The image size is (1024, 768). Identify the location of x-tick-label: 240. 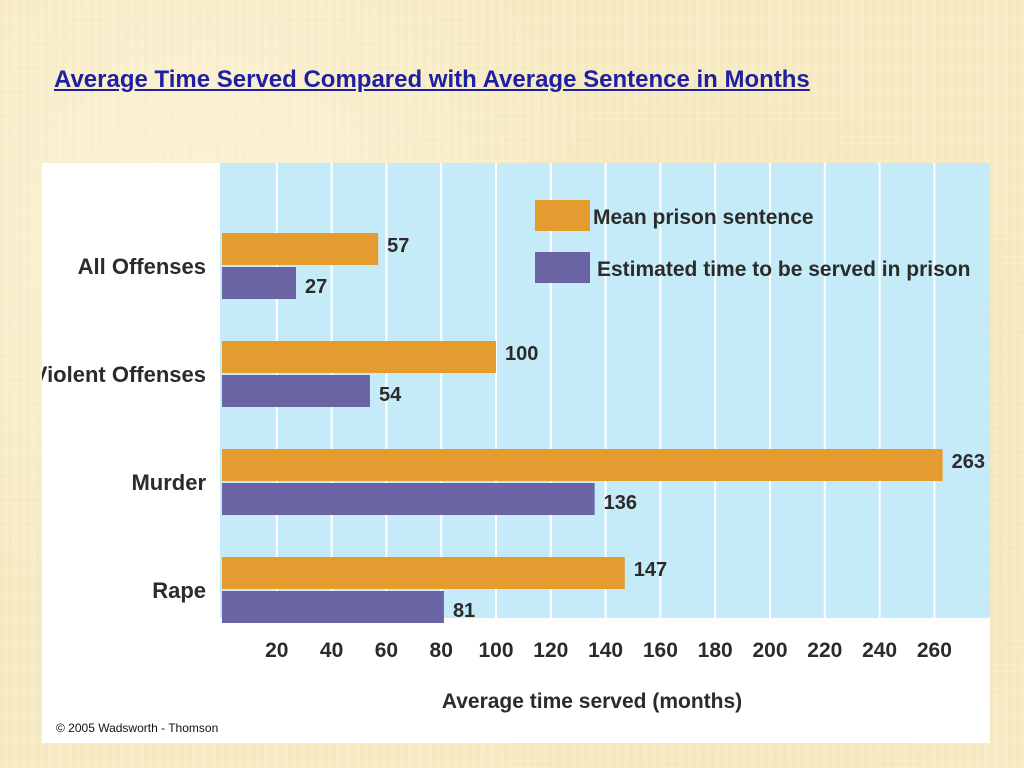
(879, 650).